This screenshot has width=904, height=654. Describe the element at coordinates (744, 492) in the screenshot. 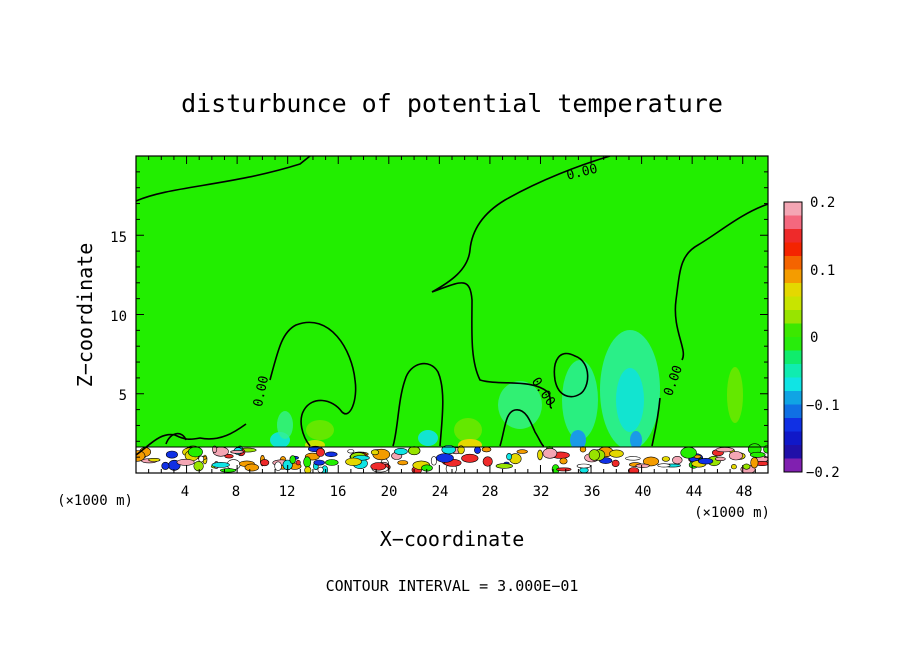

I see `x-tick-label: 48` at that location.